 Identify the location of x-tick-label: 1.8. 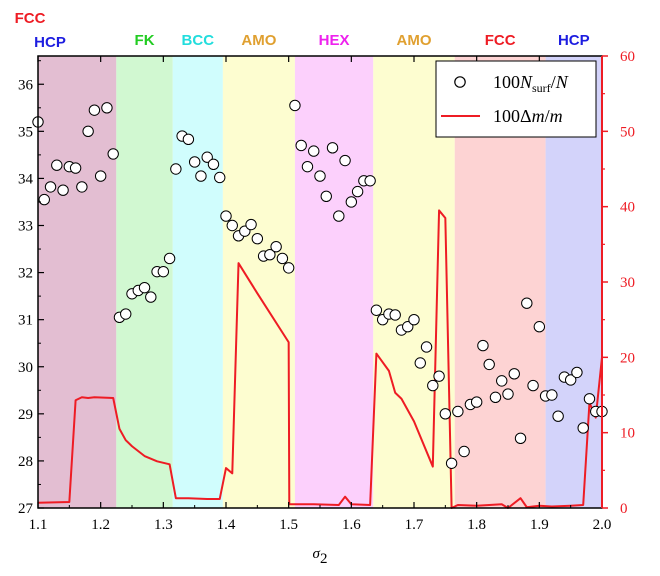
(476, 525).